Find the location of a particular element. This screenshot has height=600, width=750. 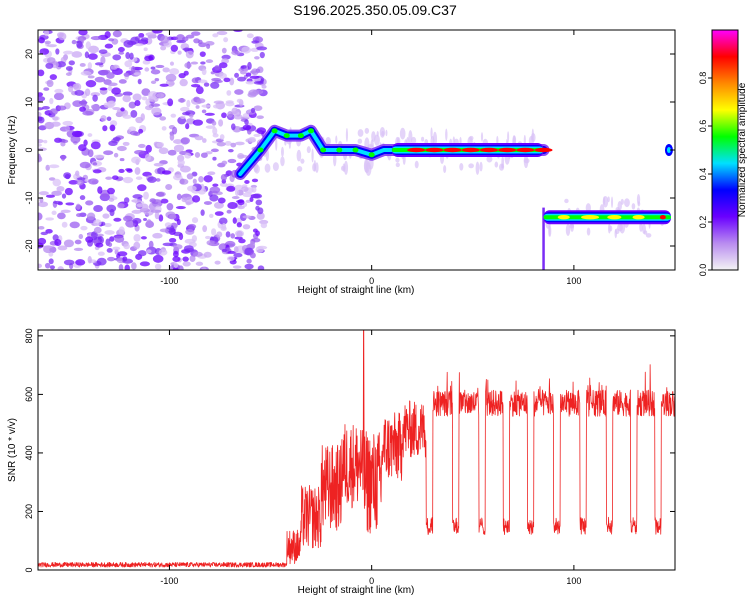

shifted-tone-hotspot is located at coordinates (614, 217).